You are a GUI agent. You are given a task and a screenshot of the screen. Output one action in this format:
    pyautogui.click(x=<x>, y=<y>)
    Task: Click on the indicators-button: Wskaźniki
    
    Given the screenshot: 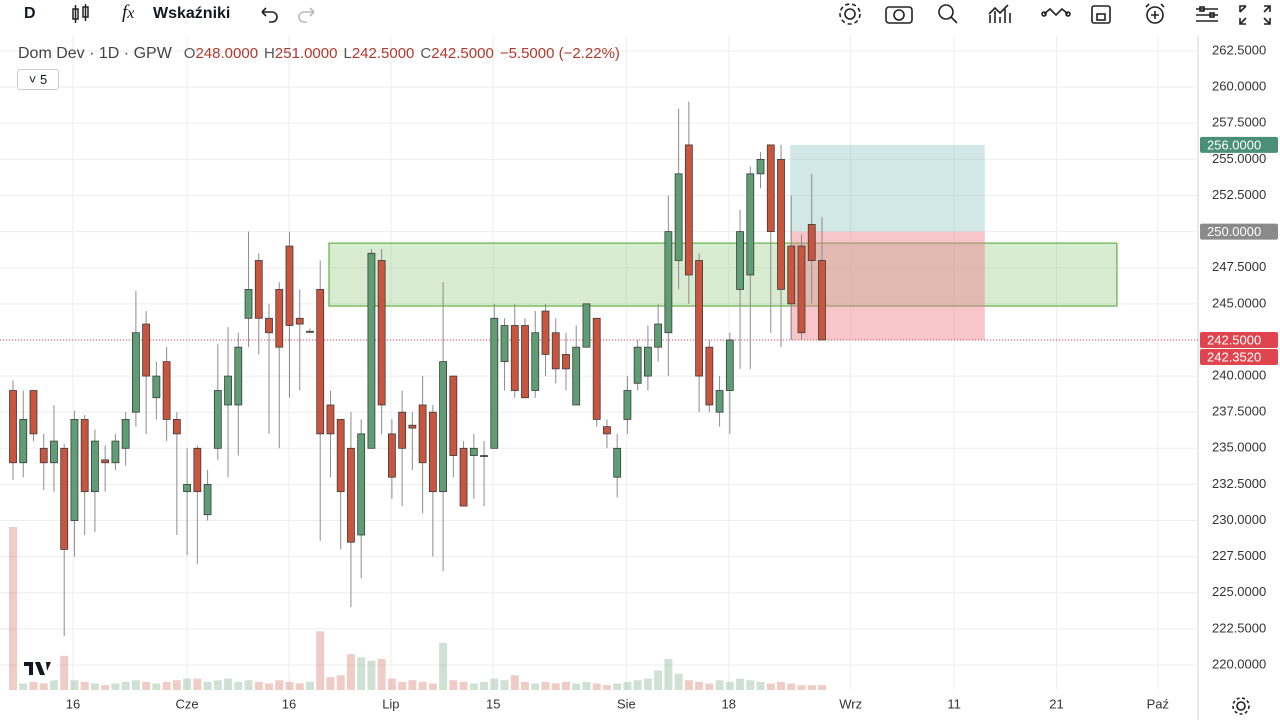 What is the action you would take?
    pyautogui.click(x=192, y=13)
    